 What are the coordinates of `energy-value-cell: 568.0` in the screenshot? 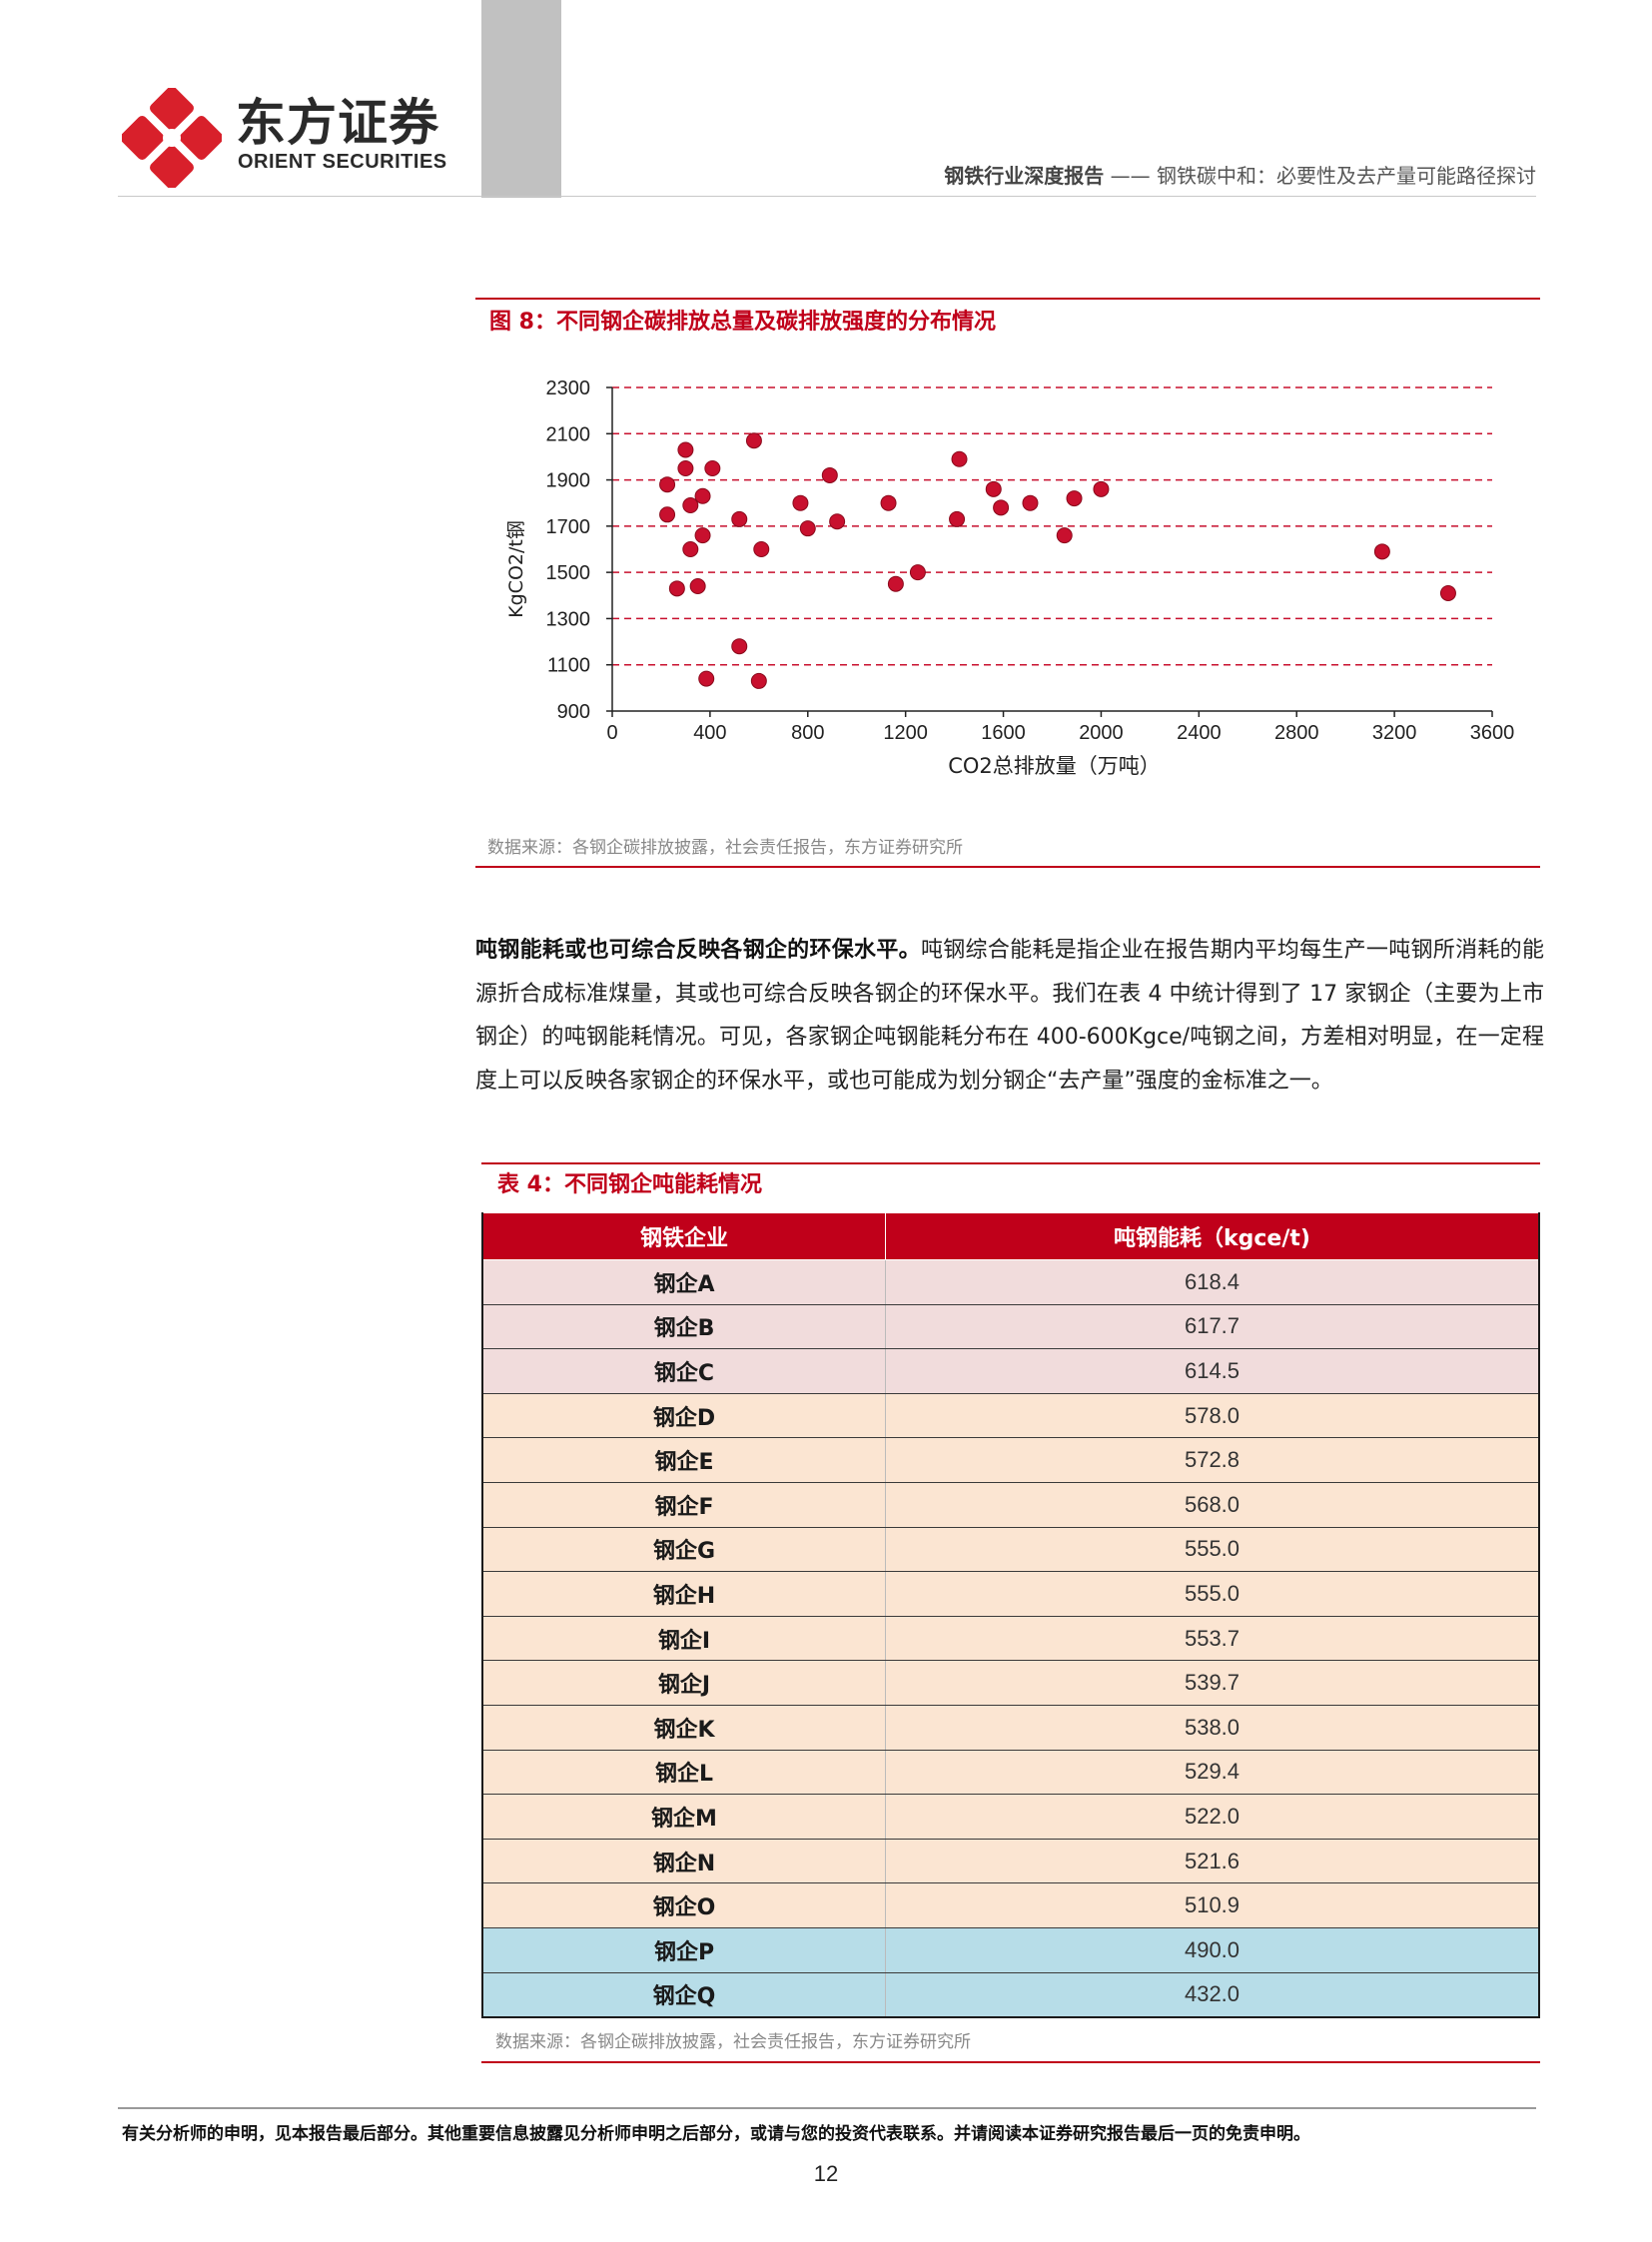 It's located at (1212, 1504).